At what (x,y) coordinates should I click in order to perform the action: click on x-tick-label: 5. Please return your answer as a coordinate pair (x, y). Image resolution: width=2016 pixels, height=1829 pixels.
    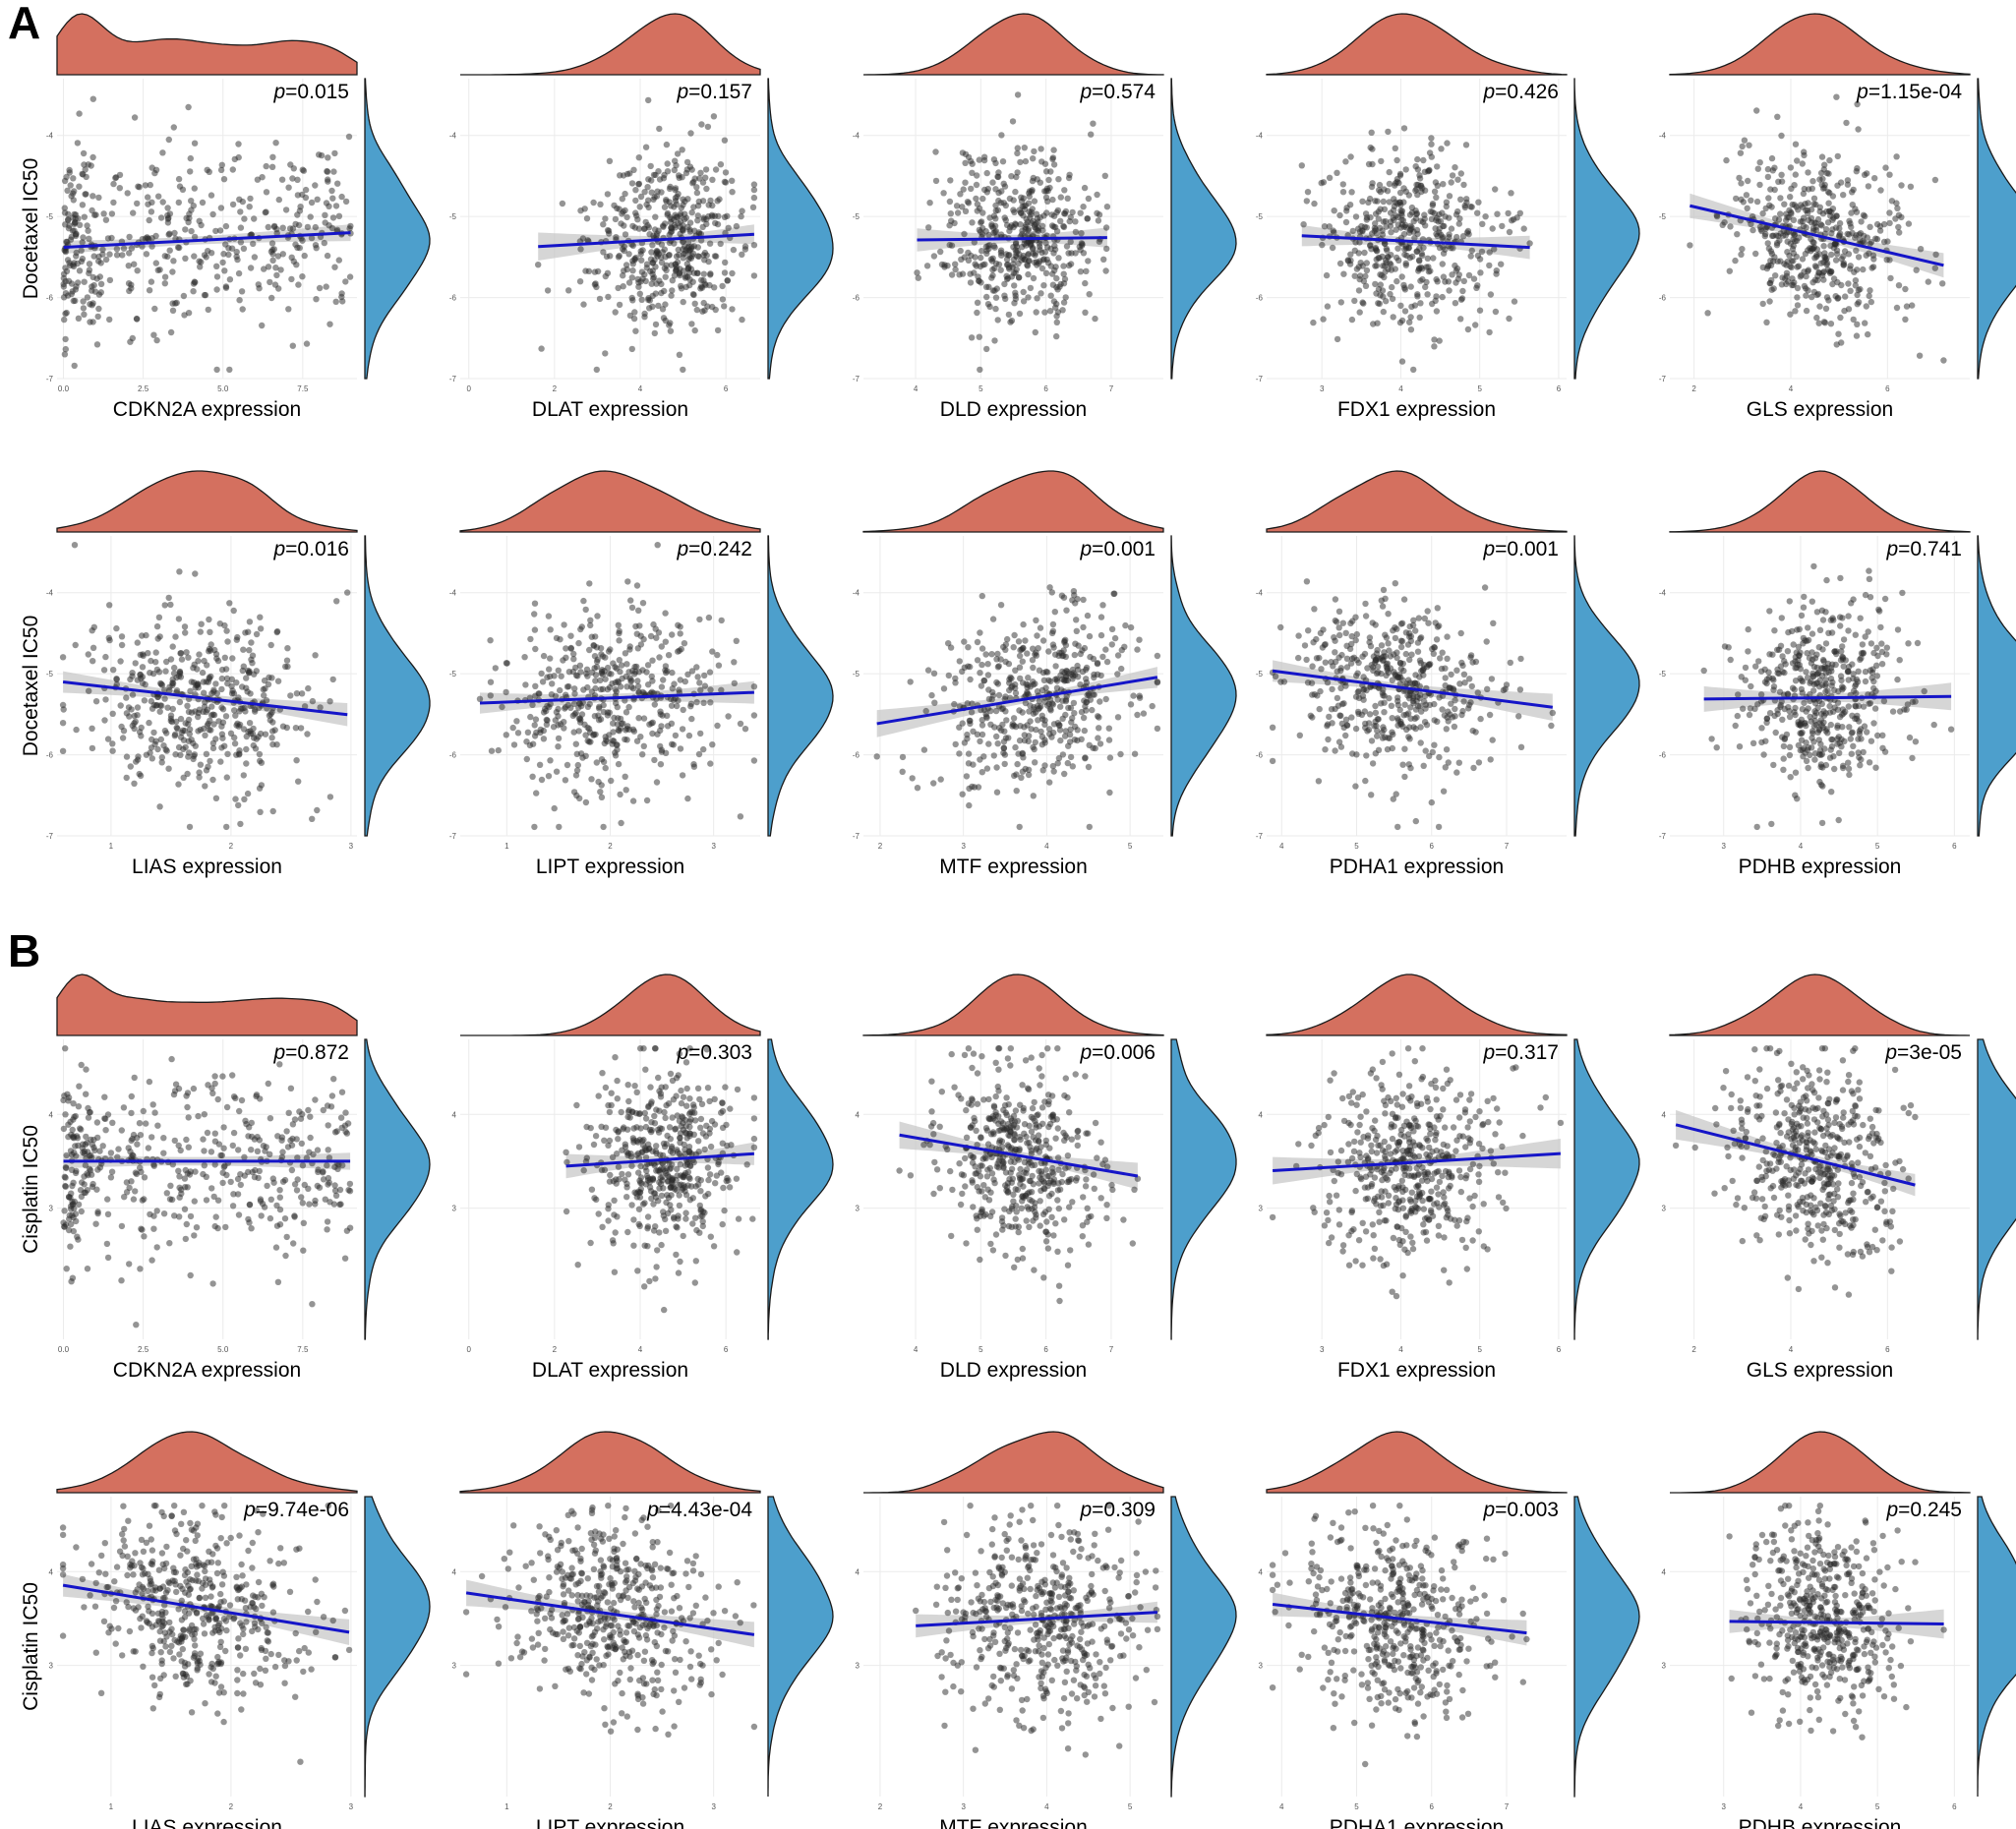
    Looking at the image, I should click on (1356, 846).